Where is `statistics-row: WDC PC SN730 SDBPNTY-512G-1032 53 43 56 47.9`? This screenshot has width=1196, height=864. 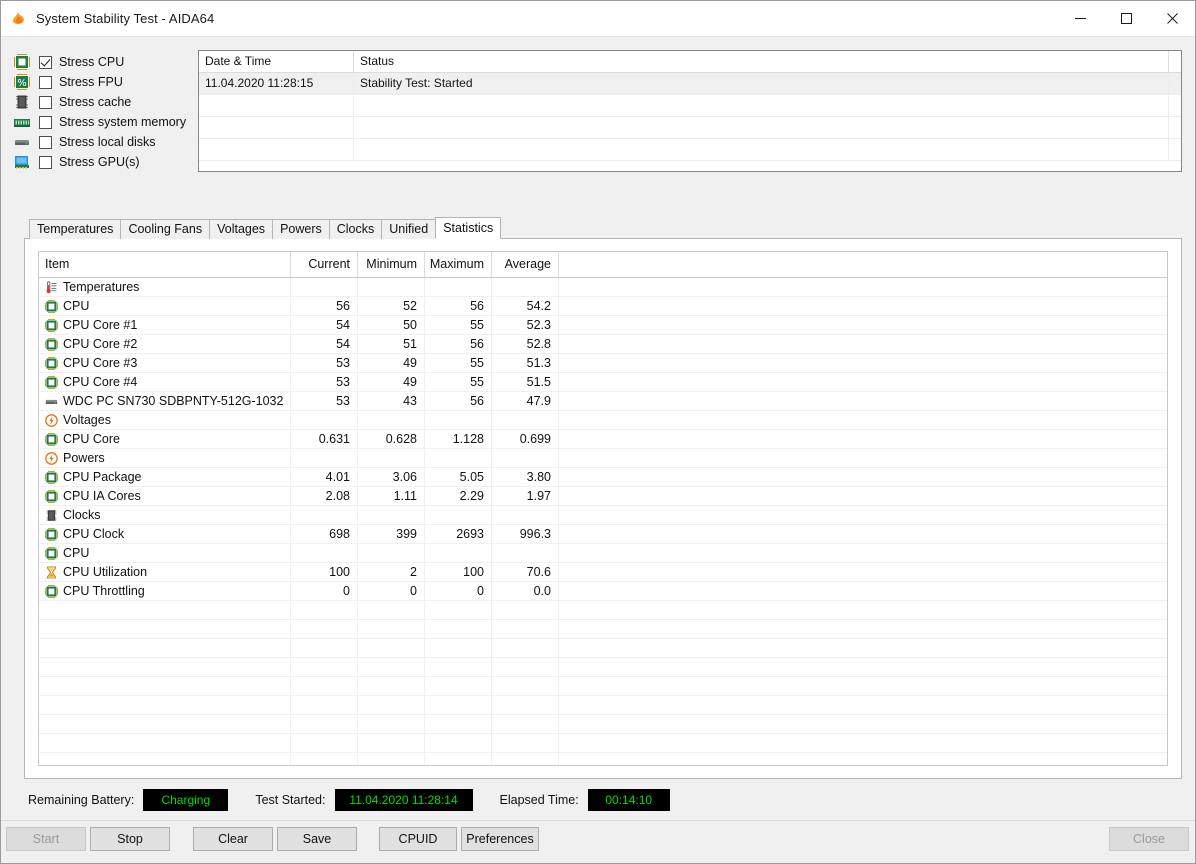 statistics-row: WDC PC SN730 SDBPNTY-512G-1032 53 43 56 47.9 is located at coordinates (603, 401).